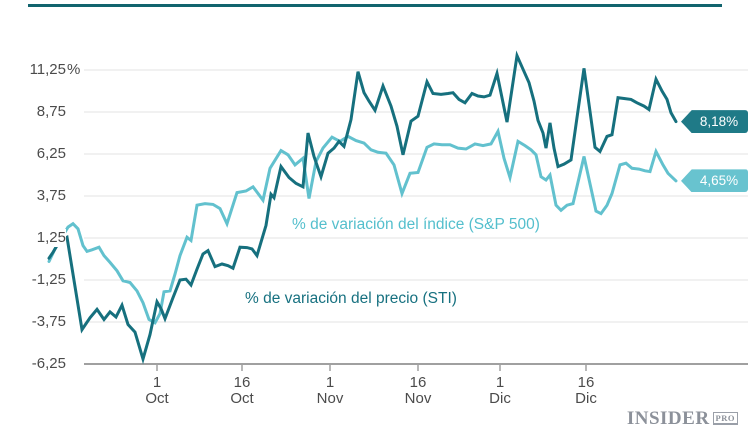 This screenshot has width=750, height=446. I want to click on logo: INSIDER PRO, so click(682, 419).